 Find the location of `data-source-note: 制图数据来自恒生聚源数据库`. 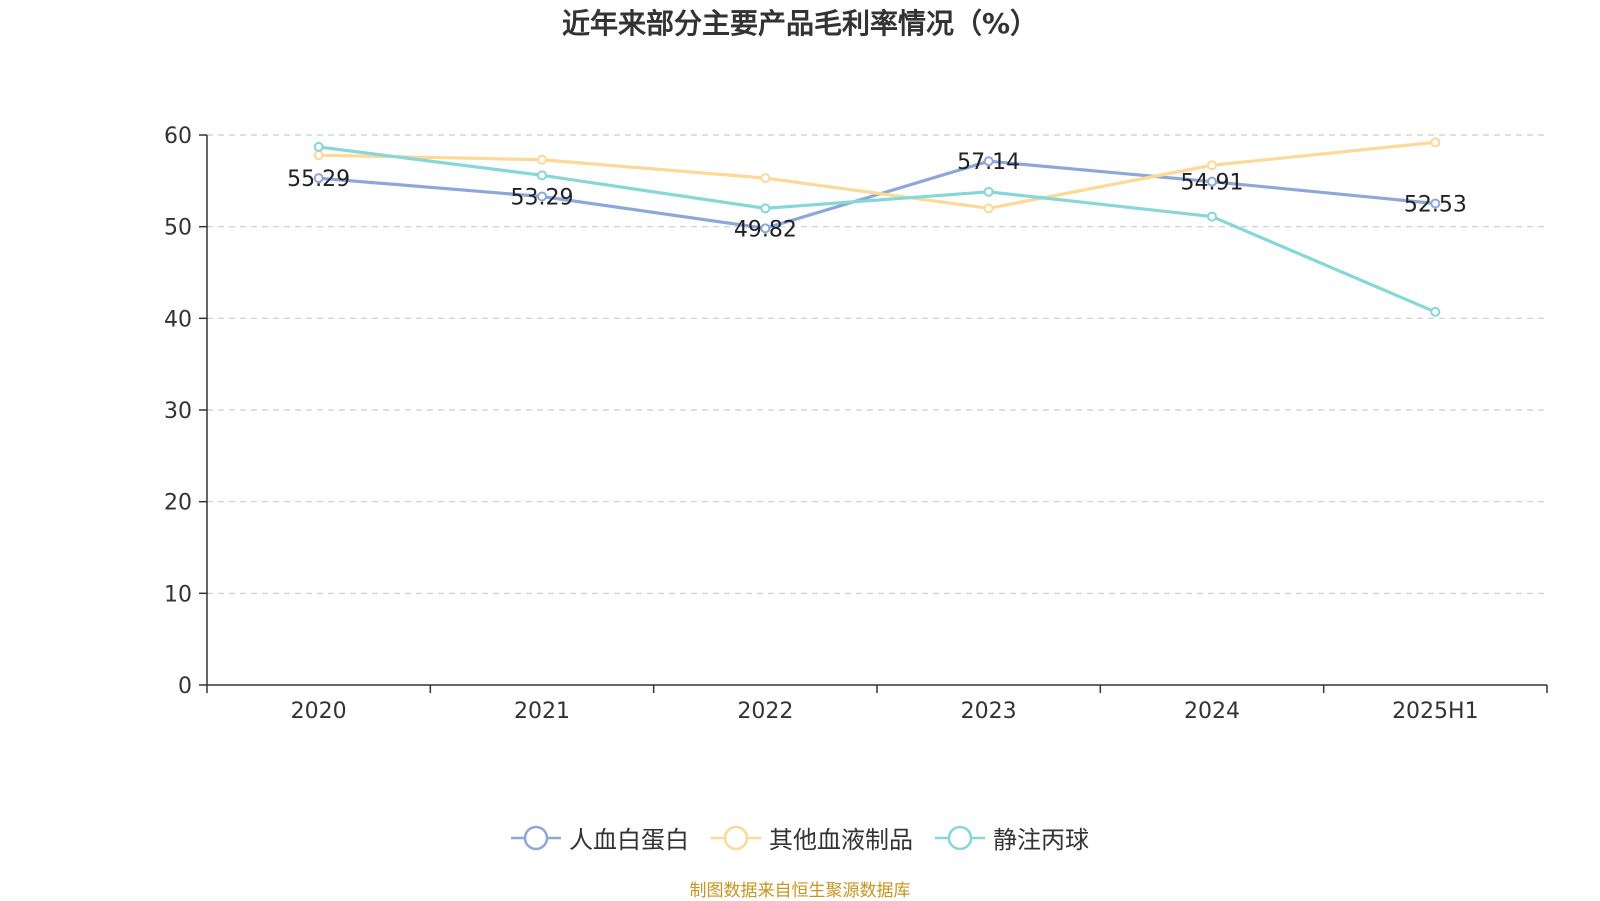

data-source-note: 制图数据来自恒生聚源数据库 is located at coordinates (800, 891).